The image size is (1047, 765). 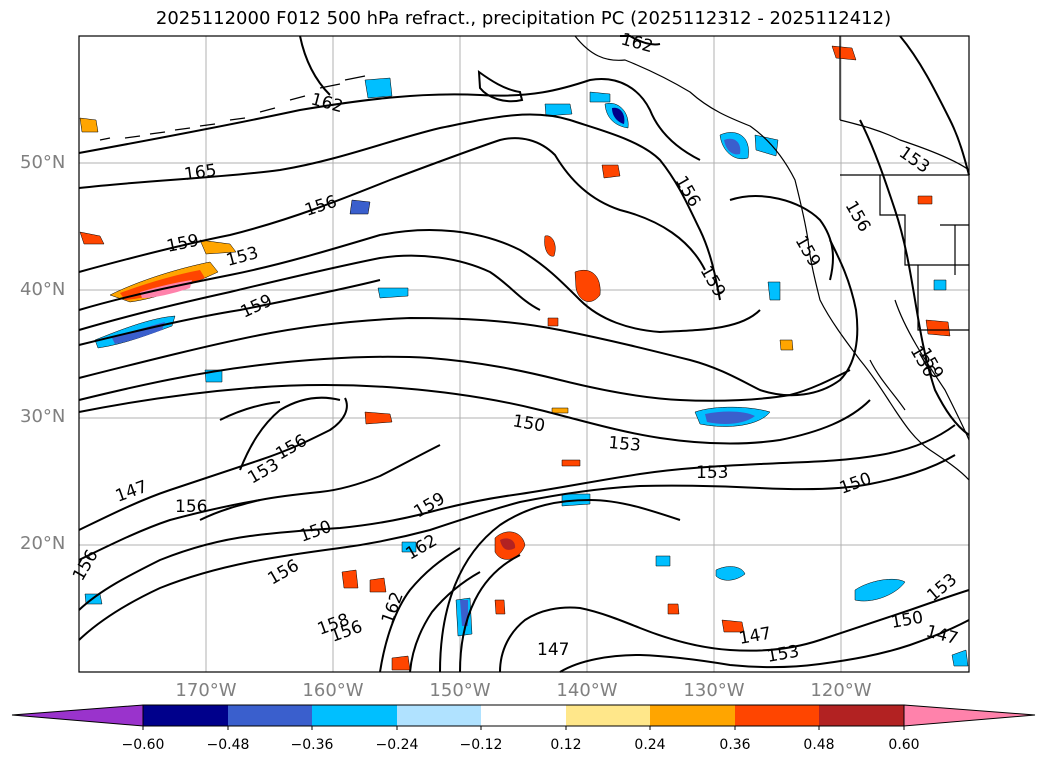 I want to click on contour-label: 165, so click(x=200, y=173).